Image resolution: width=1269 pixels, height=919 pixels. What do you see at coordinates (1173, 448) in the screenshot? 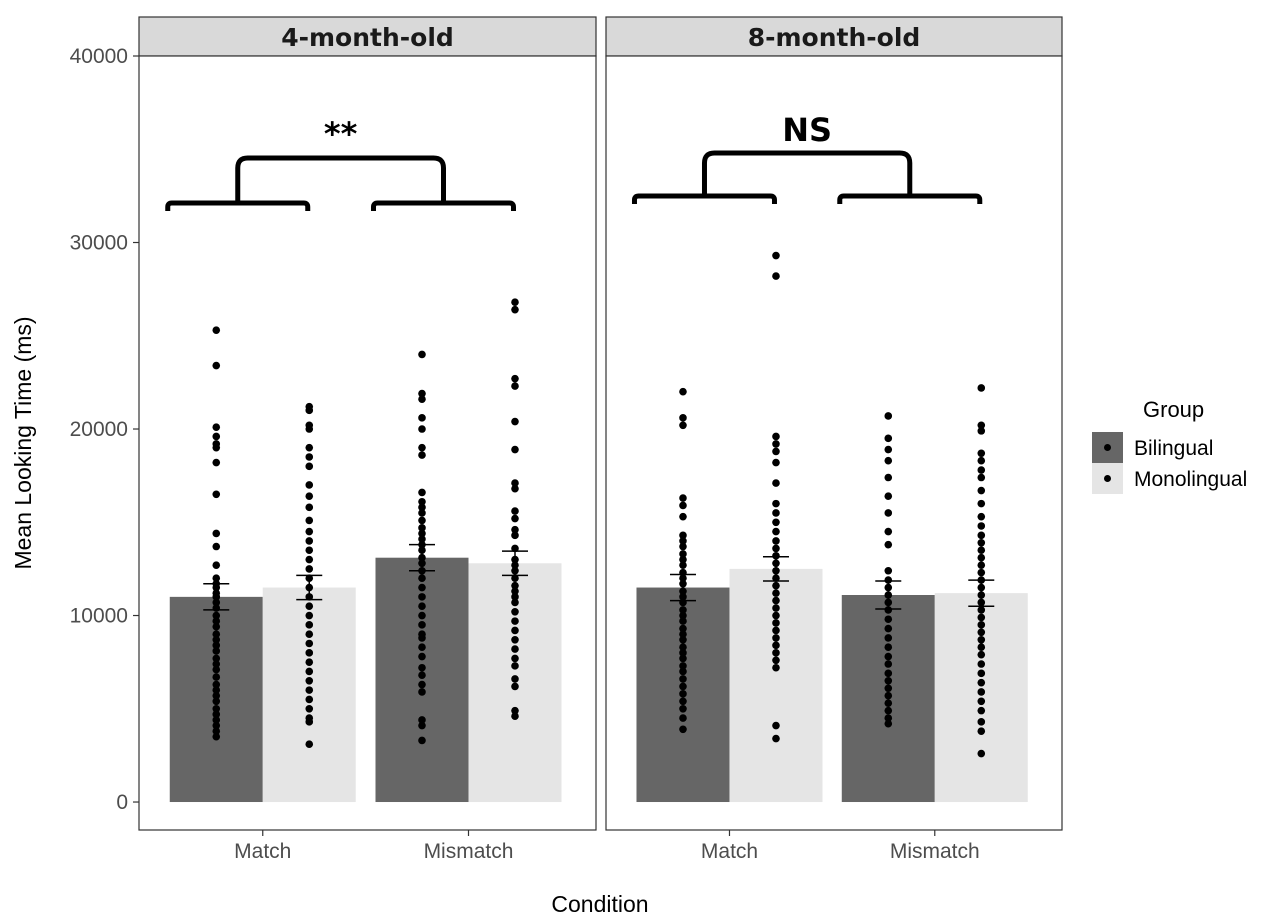
I see `legend-label: Bilingual` at bounding box center [1173, 448].